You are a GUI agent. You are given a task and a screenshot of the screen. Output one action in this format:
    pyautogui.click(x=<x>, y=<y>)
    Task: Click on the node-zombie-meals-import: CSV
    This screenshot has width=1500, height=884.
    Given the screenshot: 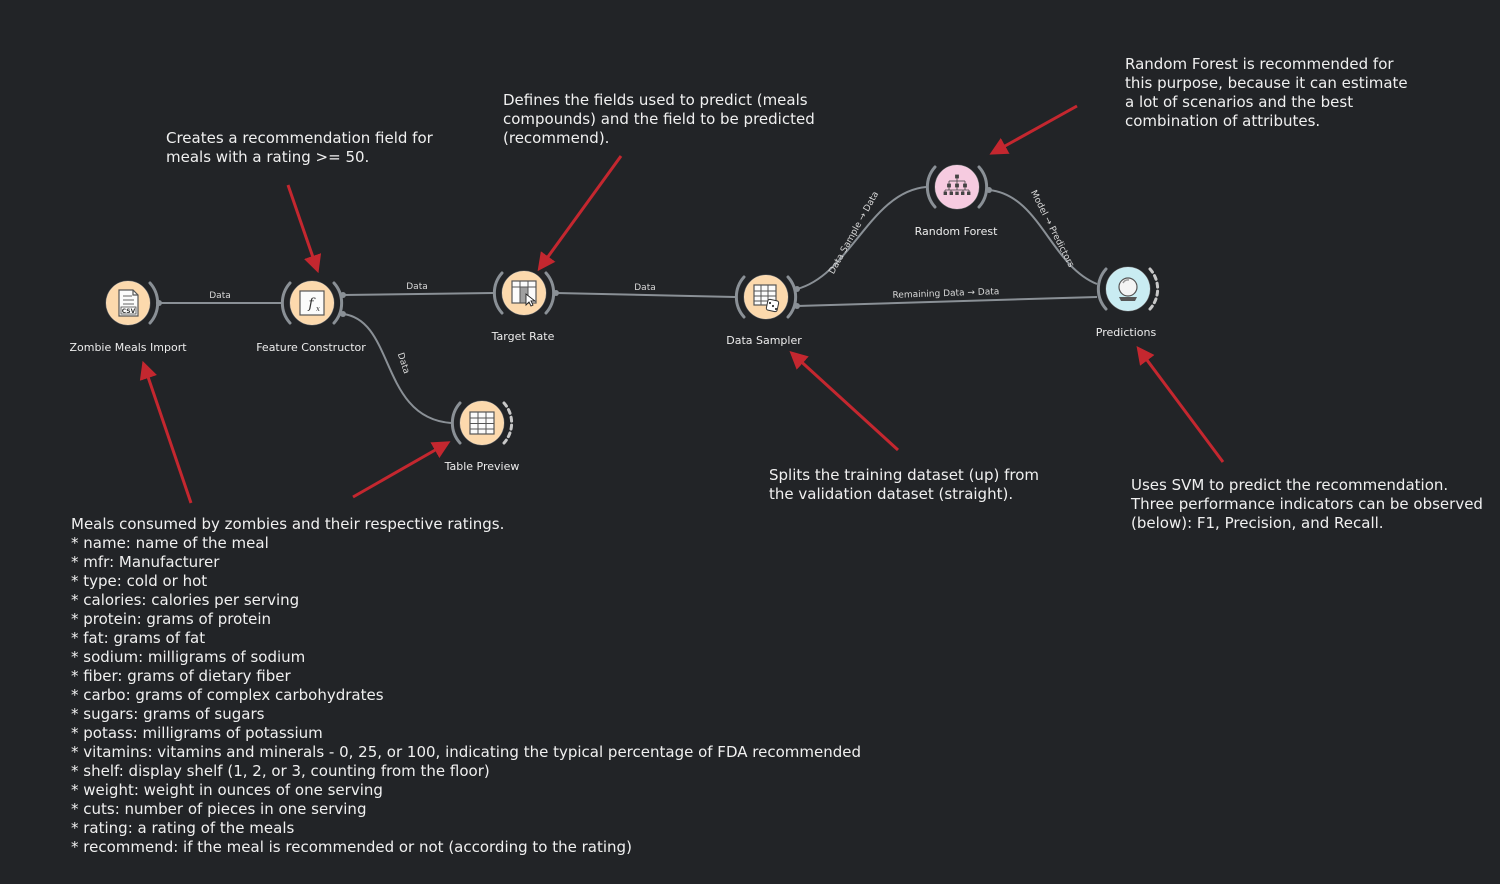 What is the action you would take?
    pyautogui.click(x=132, y=303)
    